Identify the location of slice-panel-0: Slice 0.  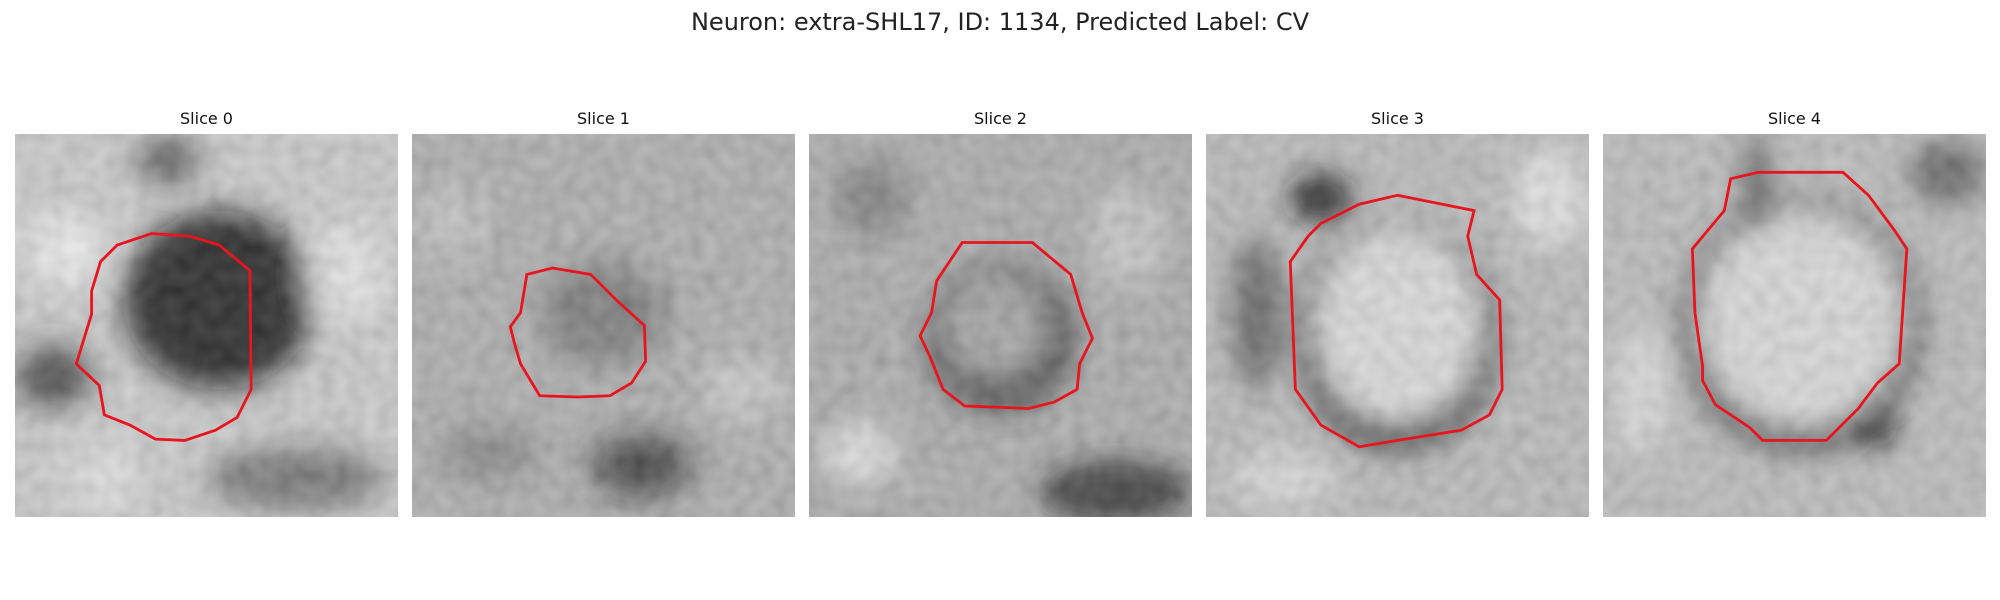
(206, 312).